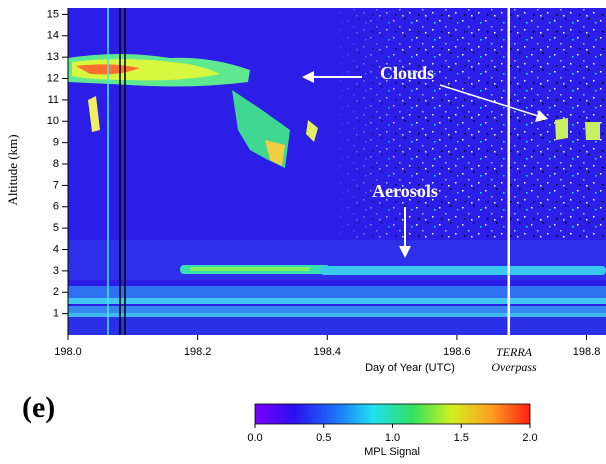 This screenshot has width=606, height=464. Describe the element at coordinates (56, 143) in the screenshot. I see `y-tick-label: 9` at that location.